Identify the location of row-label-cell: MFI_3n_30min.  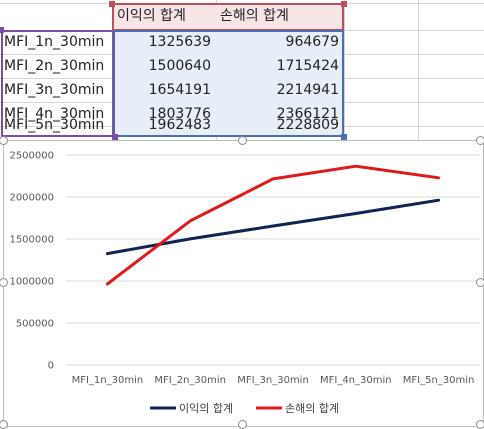
(54, 90).